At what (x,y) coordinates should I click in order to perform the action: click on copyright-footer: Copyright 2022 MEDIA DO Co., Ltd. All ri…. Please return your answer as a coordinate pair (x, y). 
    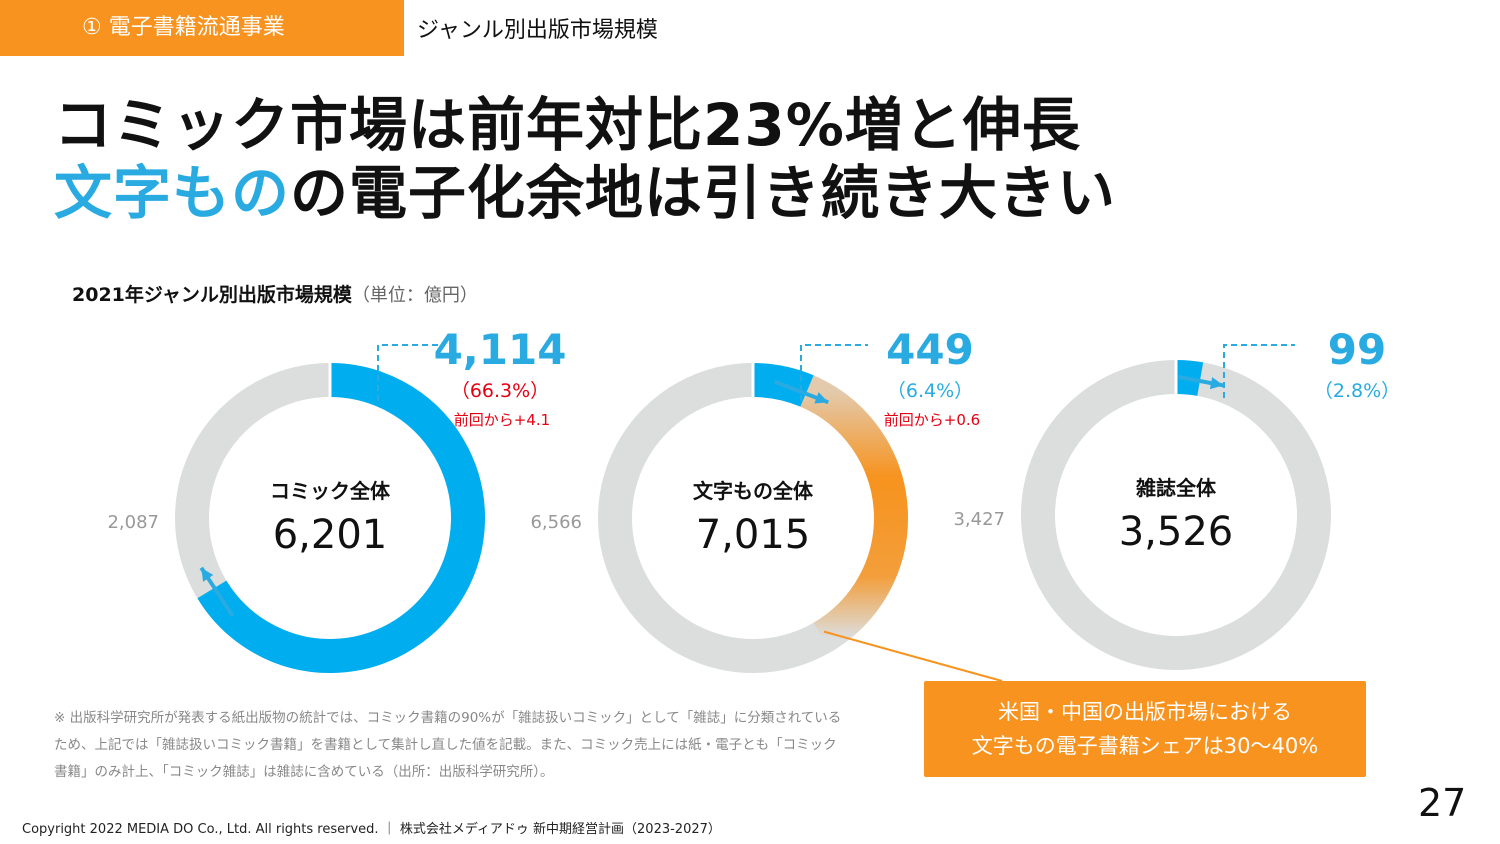
    Looking at the image, I should click on (371, 829).